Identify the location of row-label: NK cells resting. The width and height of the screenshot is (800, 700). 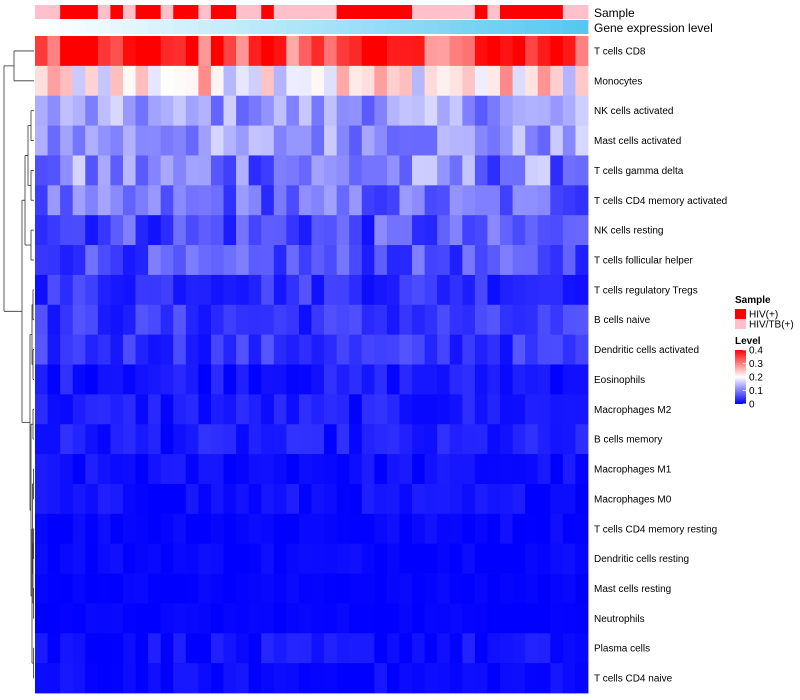
(628, 231).